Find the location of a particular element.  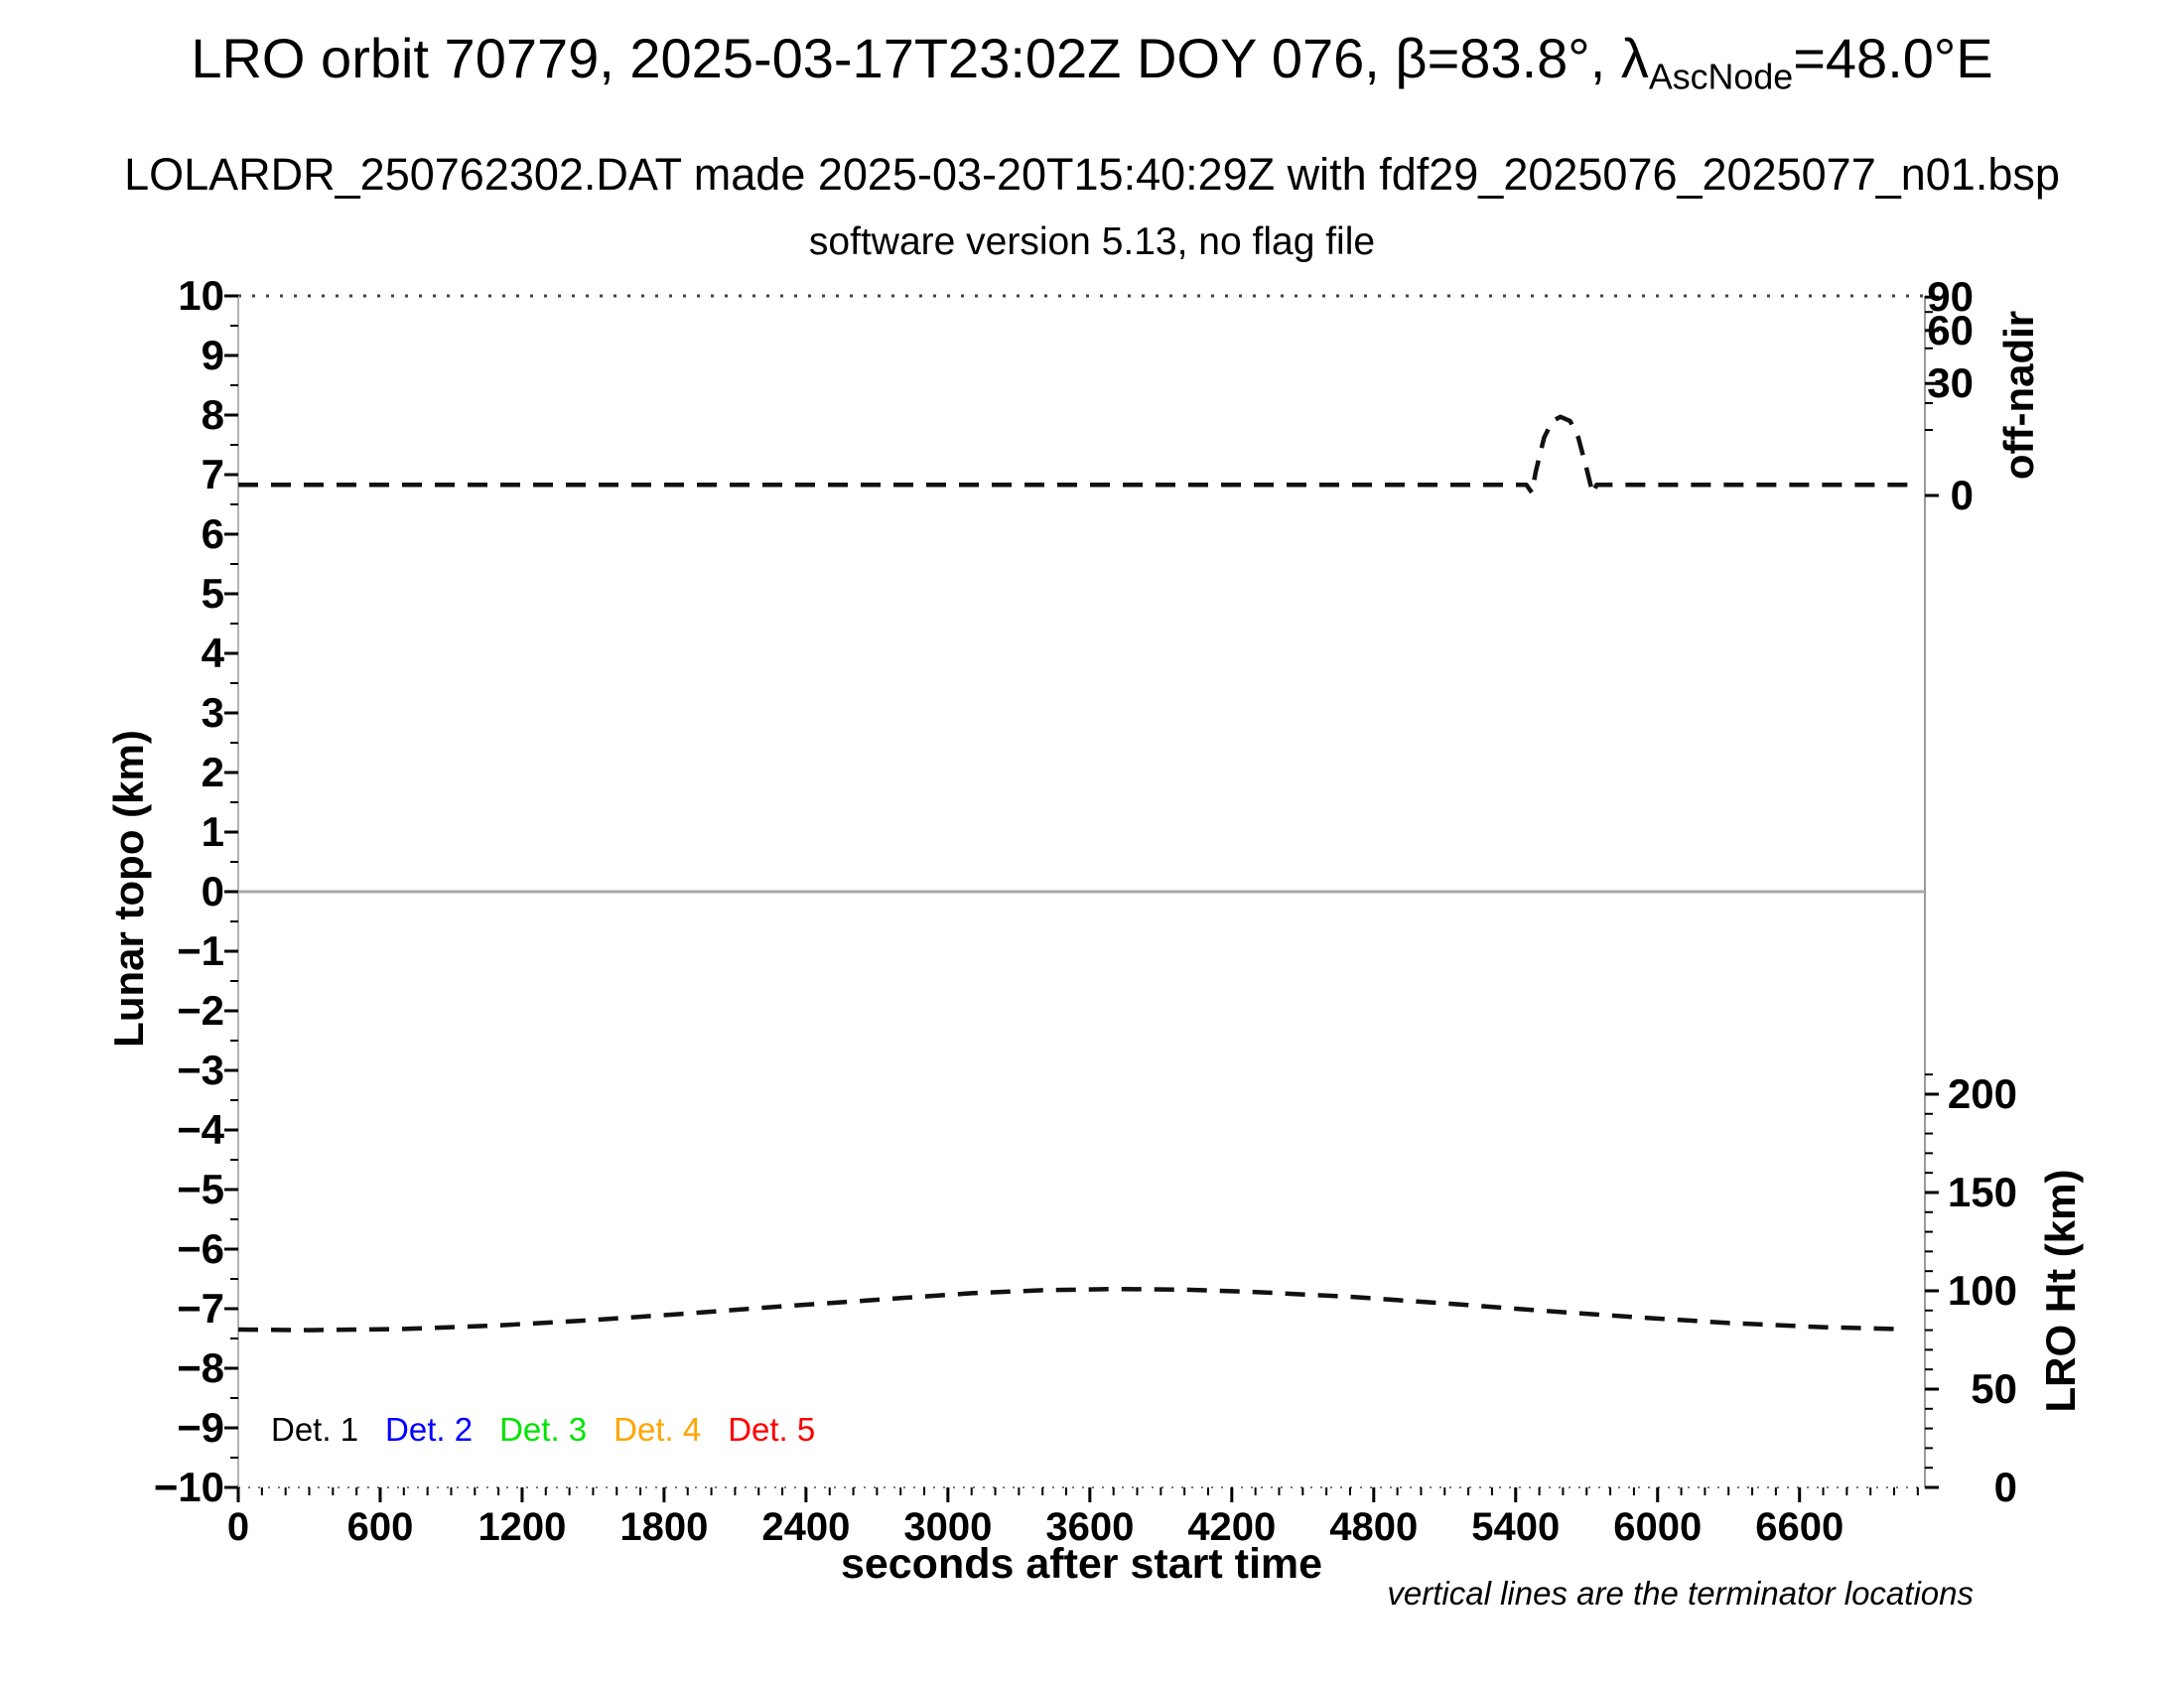

x-tick-label: 4800 is located at coordinates (1374, 1527).